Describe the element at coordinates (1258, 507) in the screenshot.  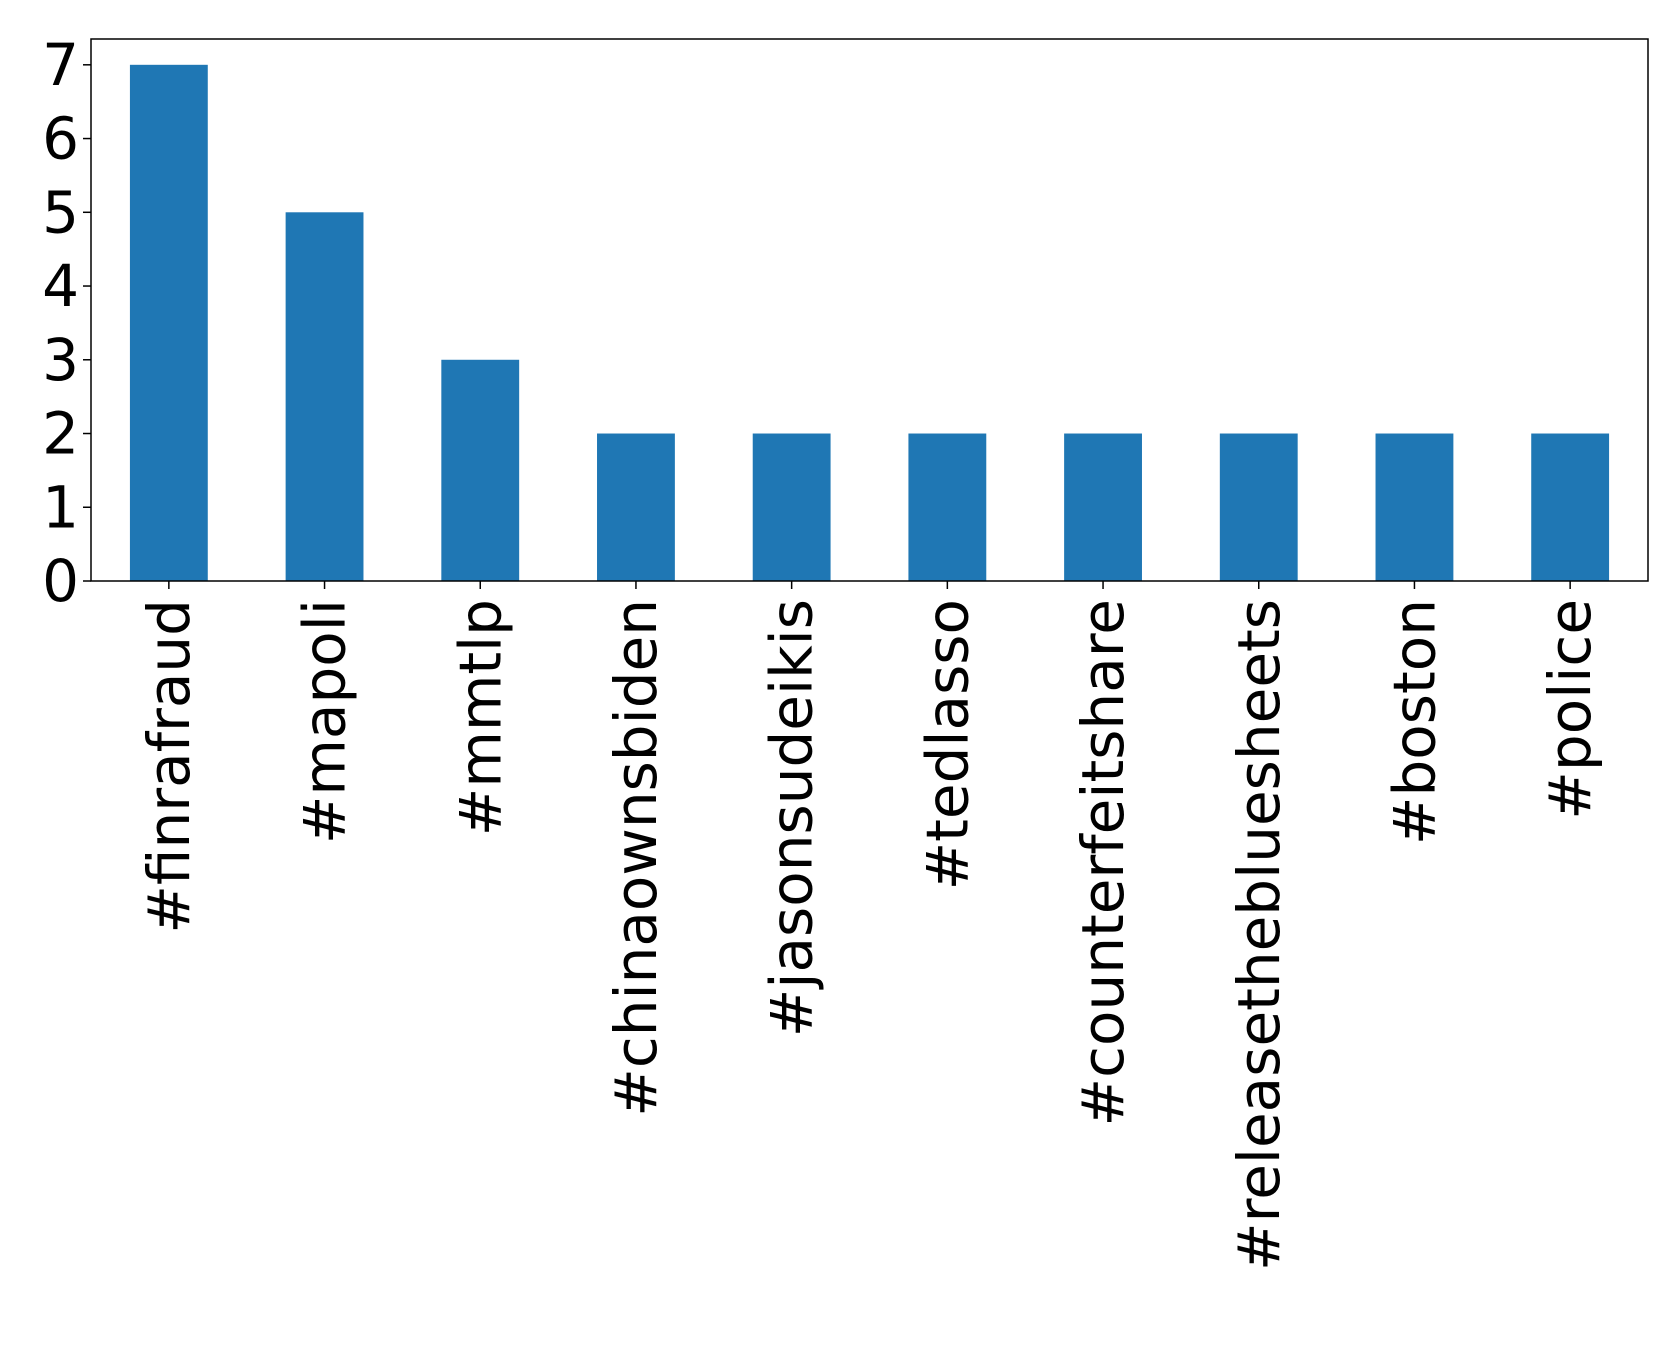
I see `bar-releasethebluesheets` at that location.